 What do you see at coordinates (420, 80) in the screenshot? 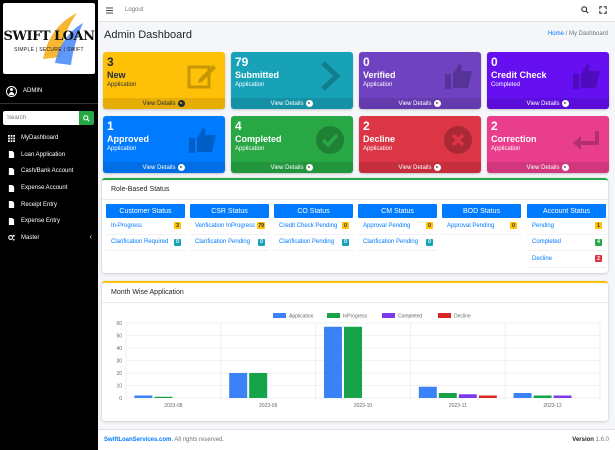
I see `stat-box-verified: 0 Verified Application View Details` at bounding box center [420, 80].